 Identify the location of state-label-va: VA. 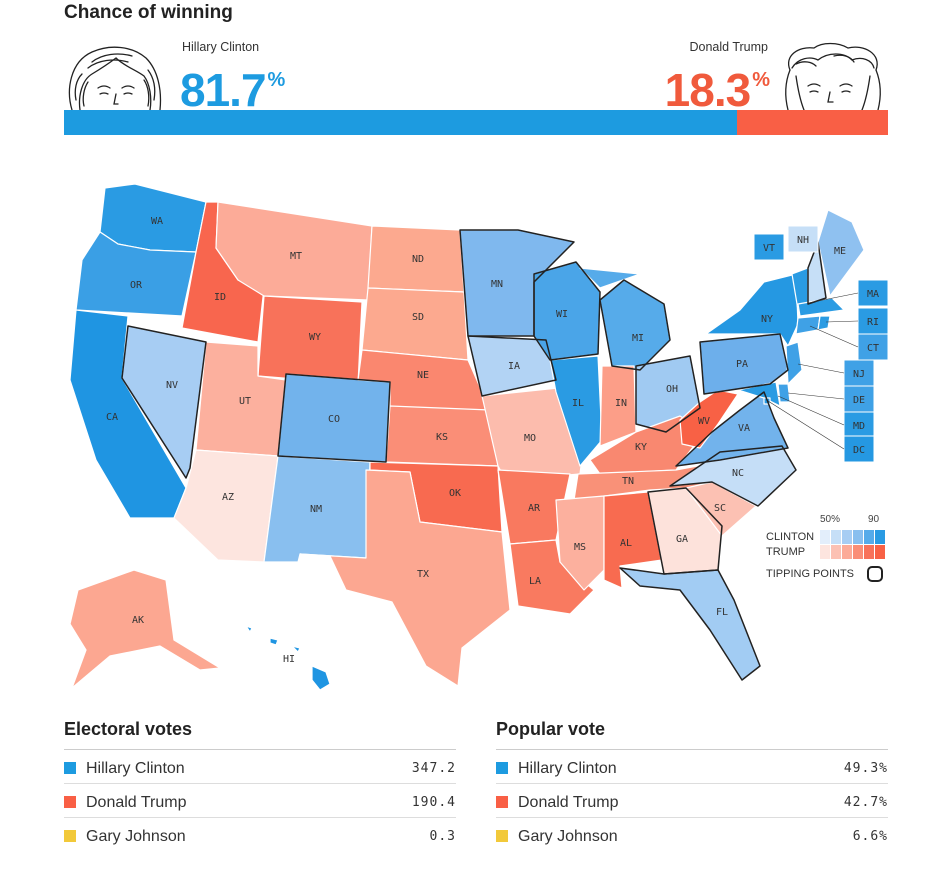
(744, 428).